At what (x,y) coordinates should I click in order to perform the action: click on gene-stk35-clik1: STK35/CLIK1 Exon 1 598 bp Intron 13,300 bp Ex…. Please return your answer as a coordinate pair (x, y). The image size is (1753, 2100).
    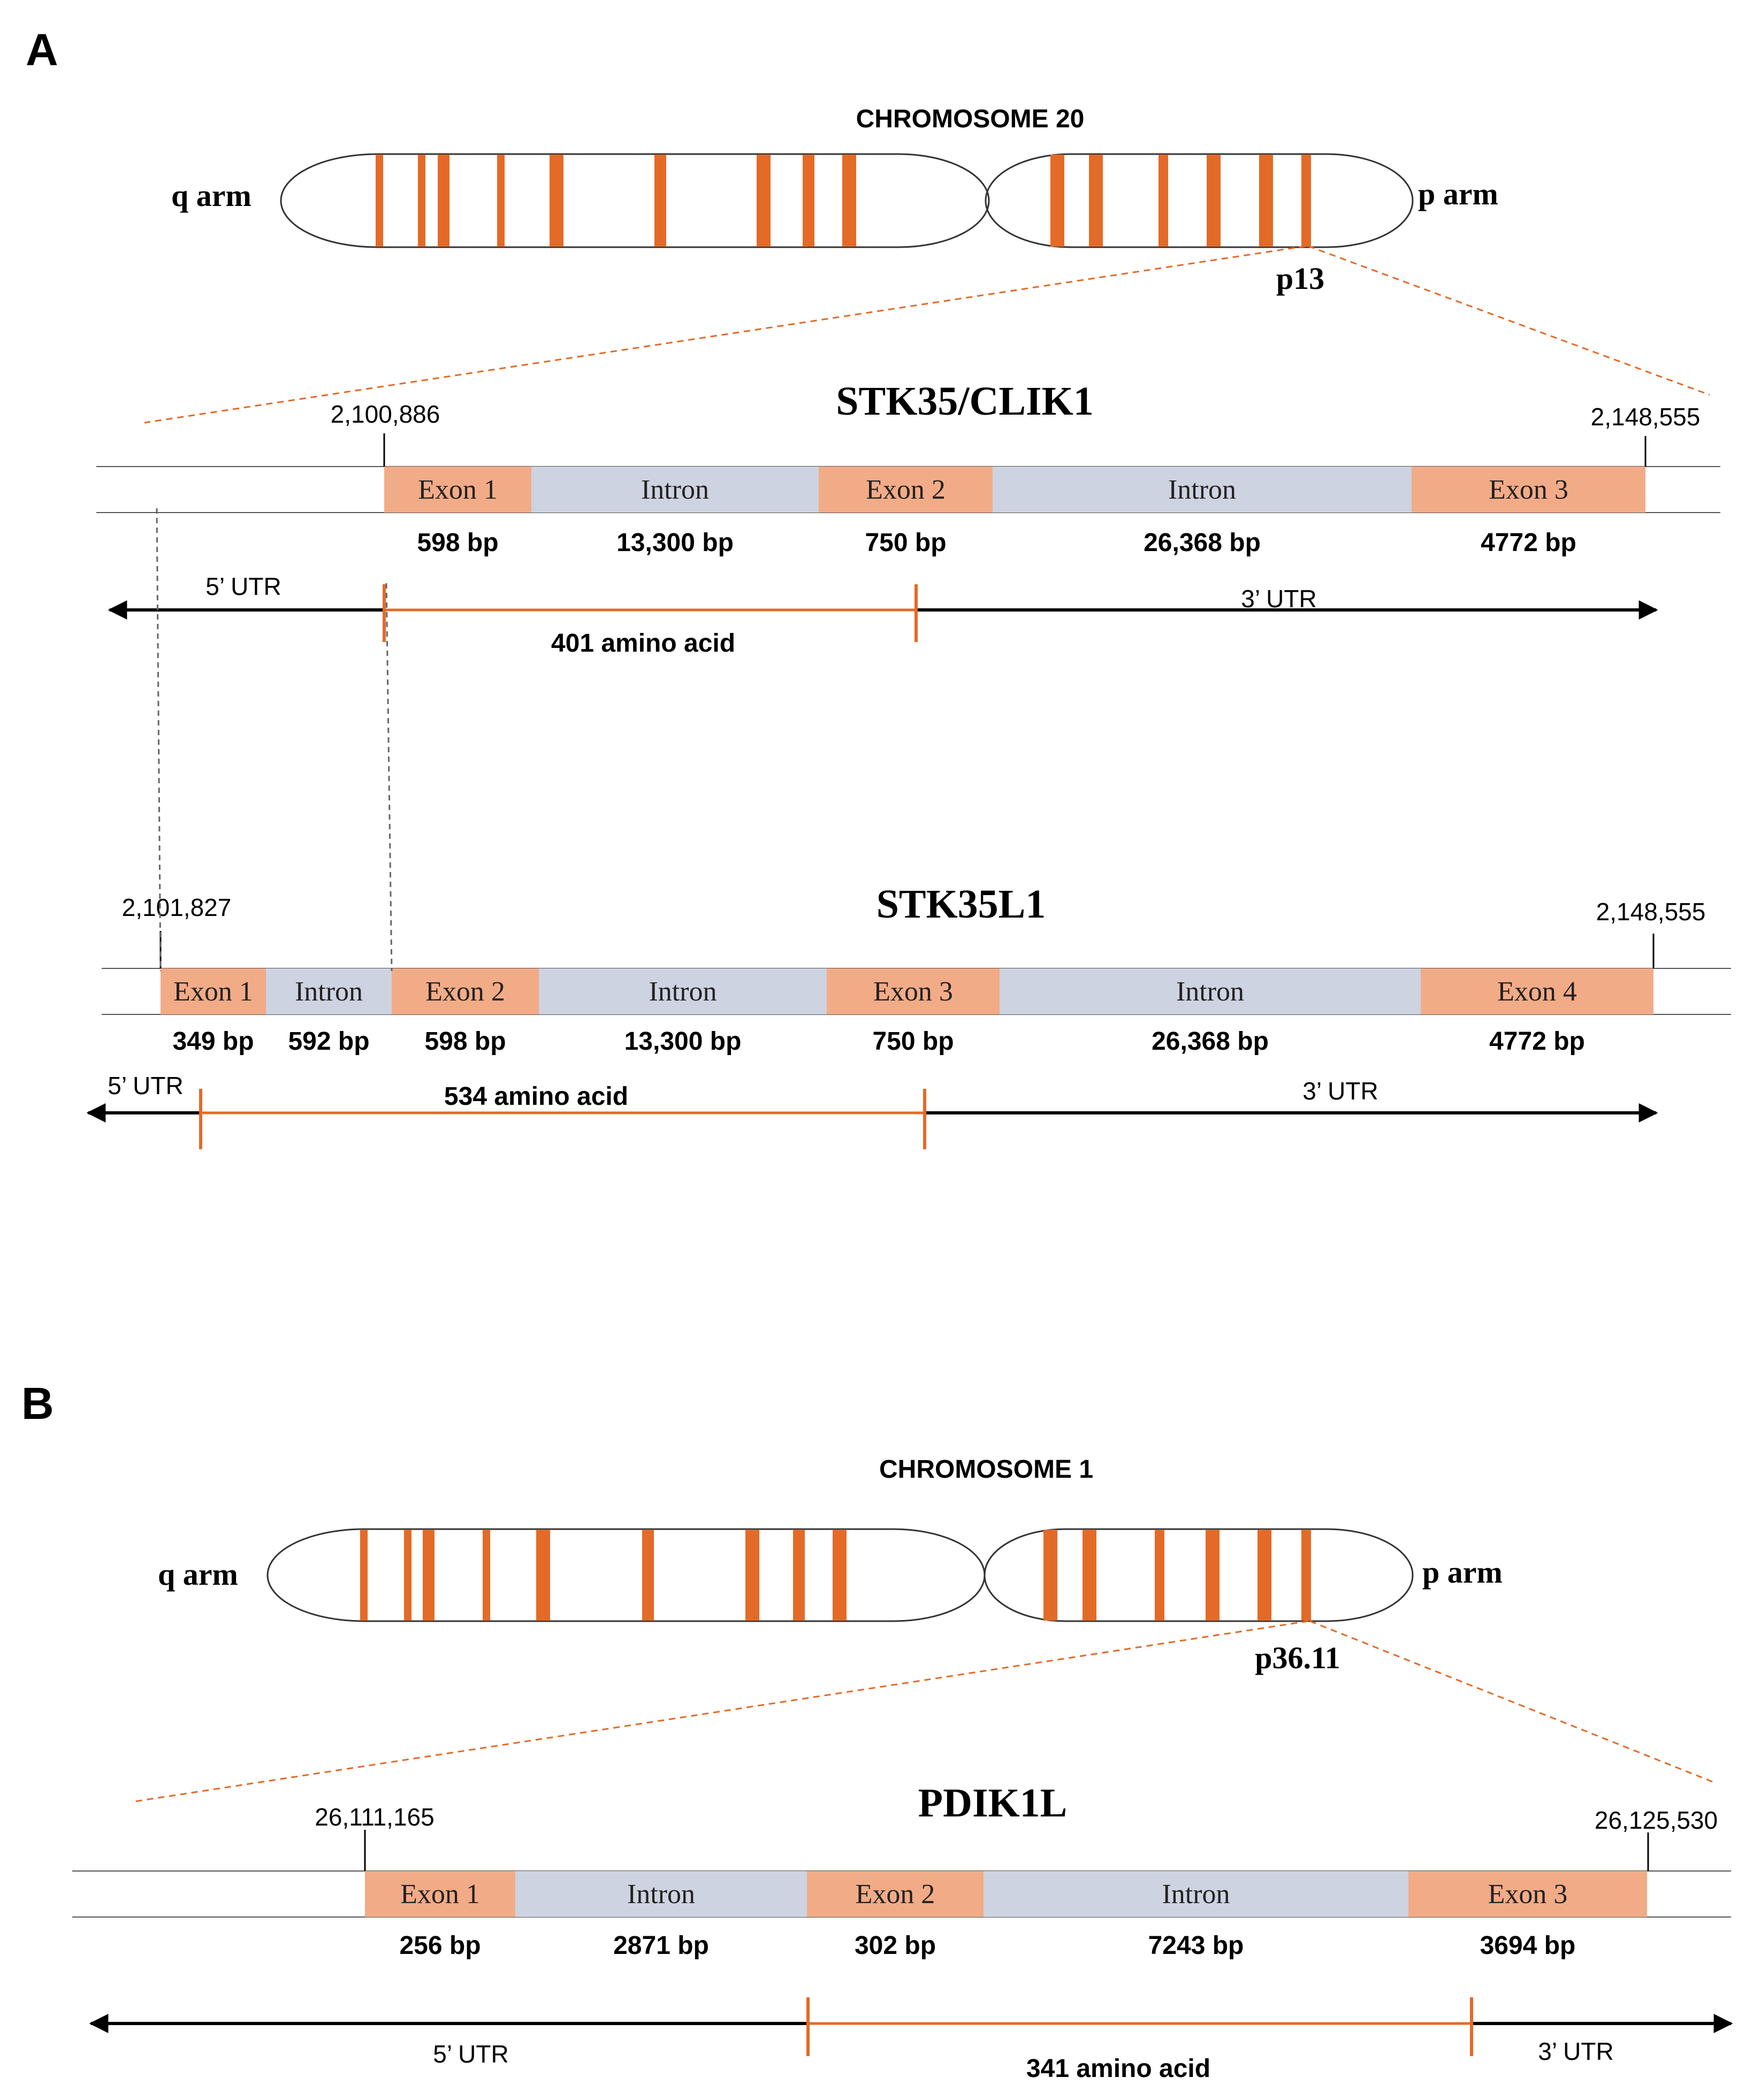
    Looking at the image, I should click on (908, 518).